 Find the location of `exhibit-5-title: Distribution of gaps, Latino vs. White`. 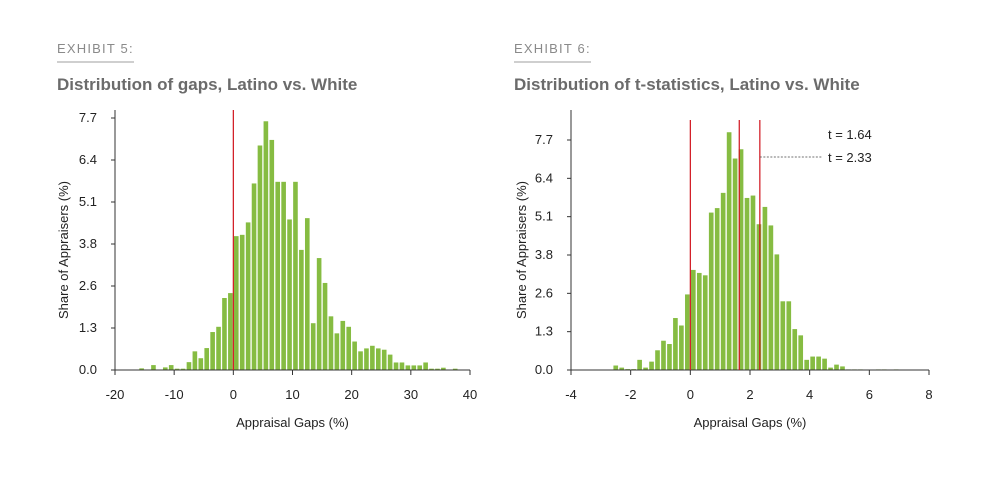

exhibit-5-title: Distribution of gaps, Latino vs. White is located at coordinates (207, 84).